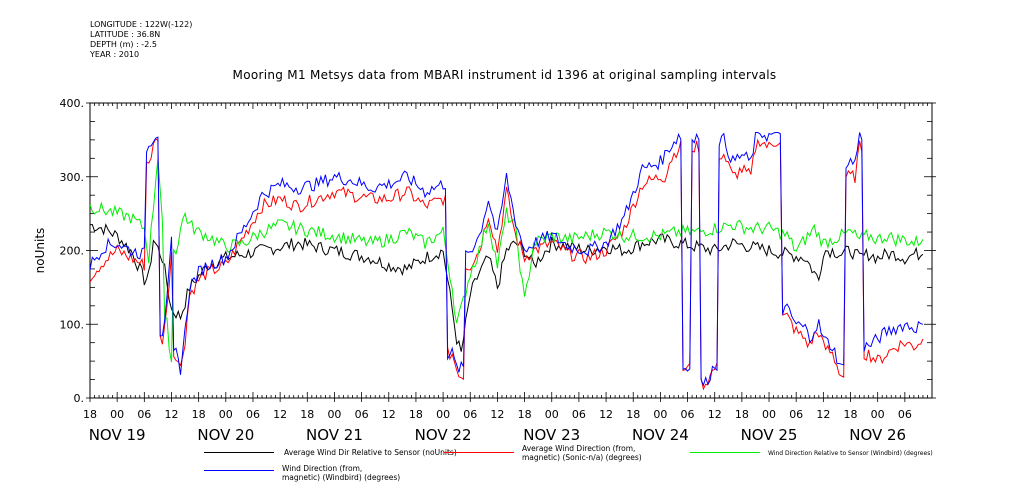 Image resolution: width=1009 pixels, height=504 pixels. I want to click on x-date-label: NOV 20, so click(225, 435).